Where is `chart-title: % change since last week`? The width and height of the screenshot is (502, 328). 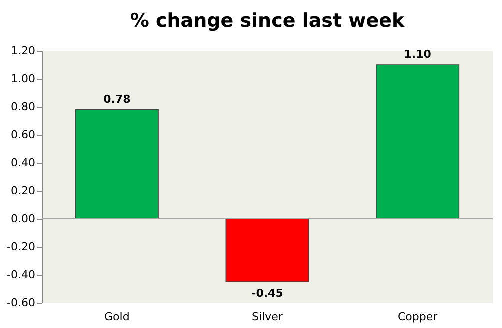
chart-title: % change since last week is located at coordinates (268, 21).